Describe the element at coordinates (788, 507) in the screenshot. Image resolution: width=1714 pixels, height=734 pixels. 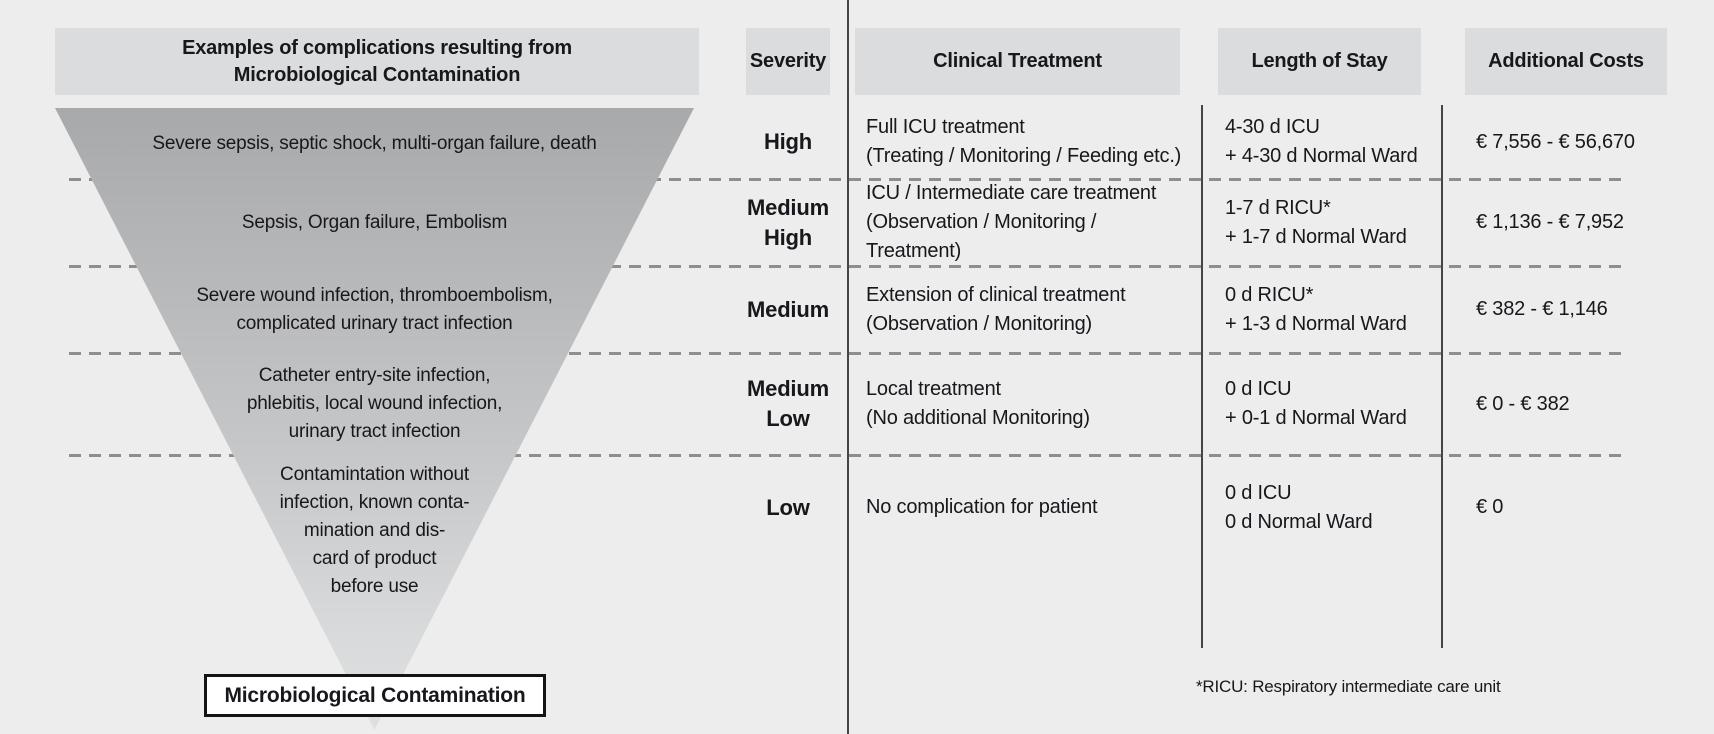
I see `severity-value: Low` at that location.